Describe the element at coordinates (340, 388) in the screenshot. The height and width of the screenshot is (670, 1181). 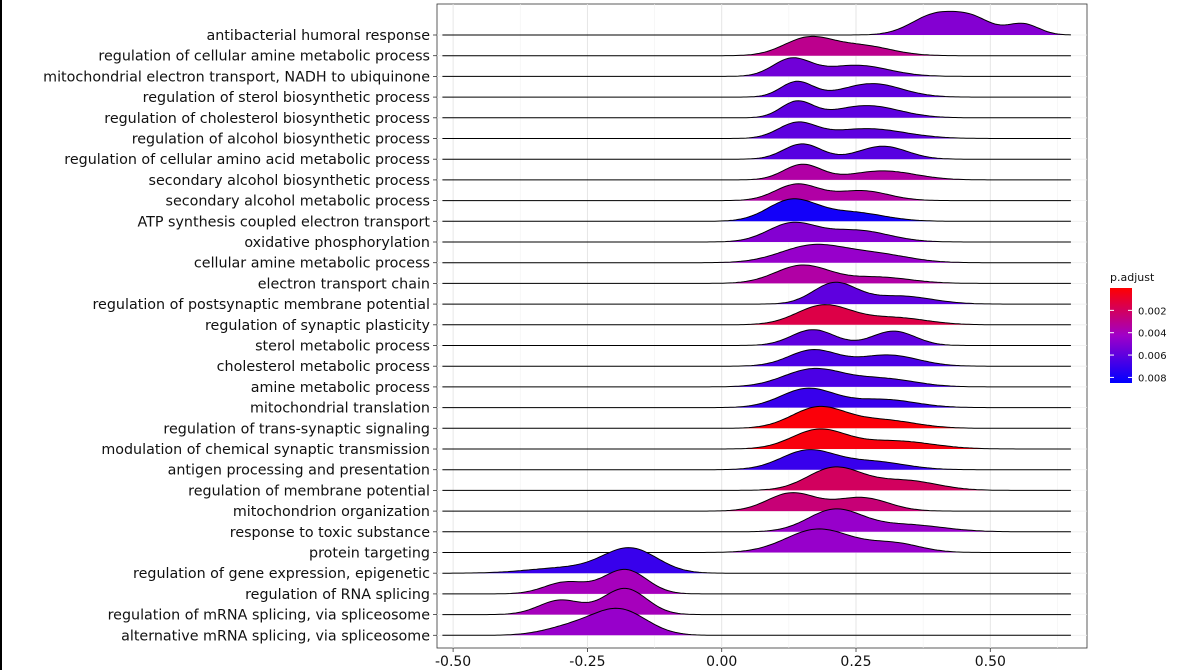
I see `y-tick-label: amine metabolic process` at that location.